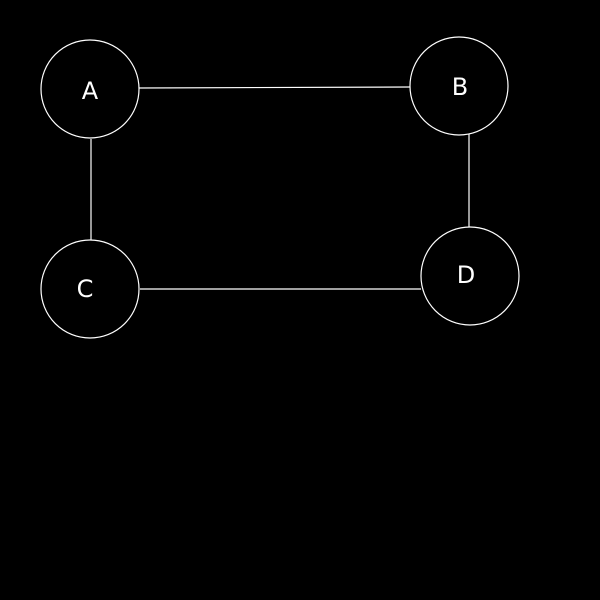 The width and height of the screenshot is (600, 600). I want to click on node-b-label: B, so click(460, 87).